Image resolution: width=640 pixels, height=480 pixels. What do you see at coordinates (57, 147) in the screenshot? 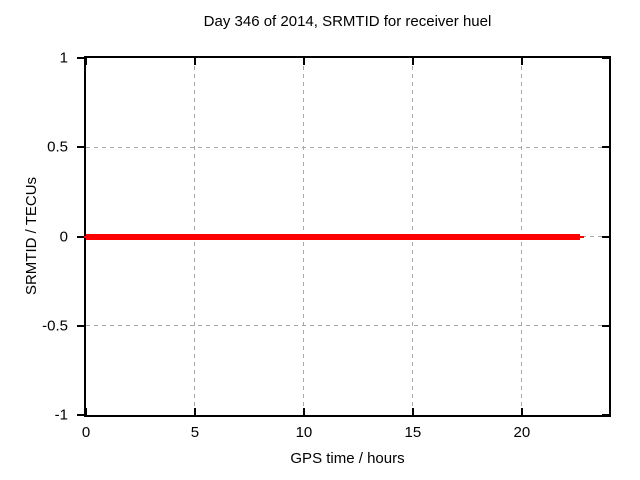
I see `y-tick-label: 0.5` at bounding box center [57, 147].